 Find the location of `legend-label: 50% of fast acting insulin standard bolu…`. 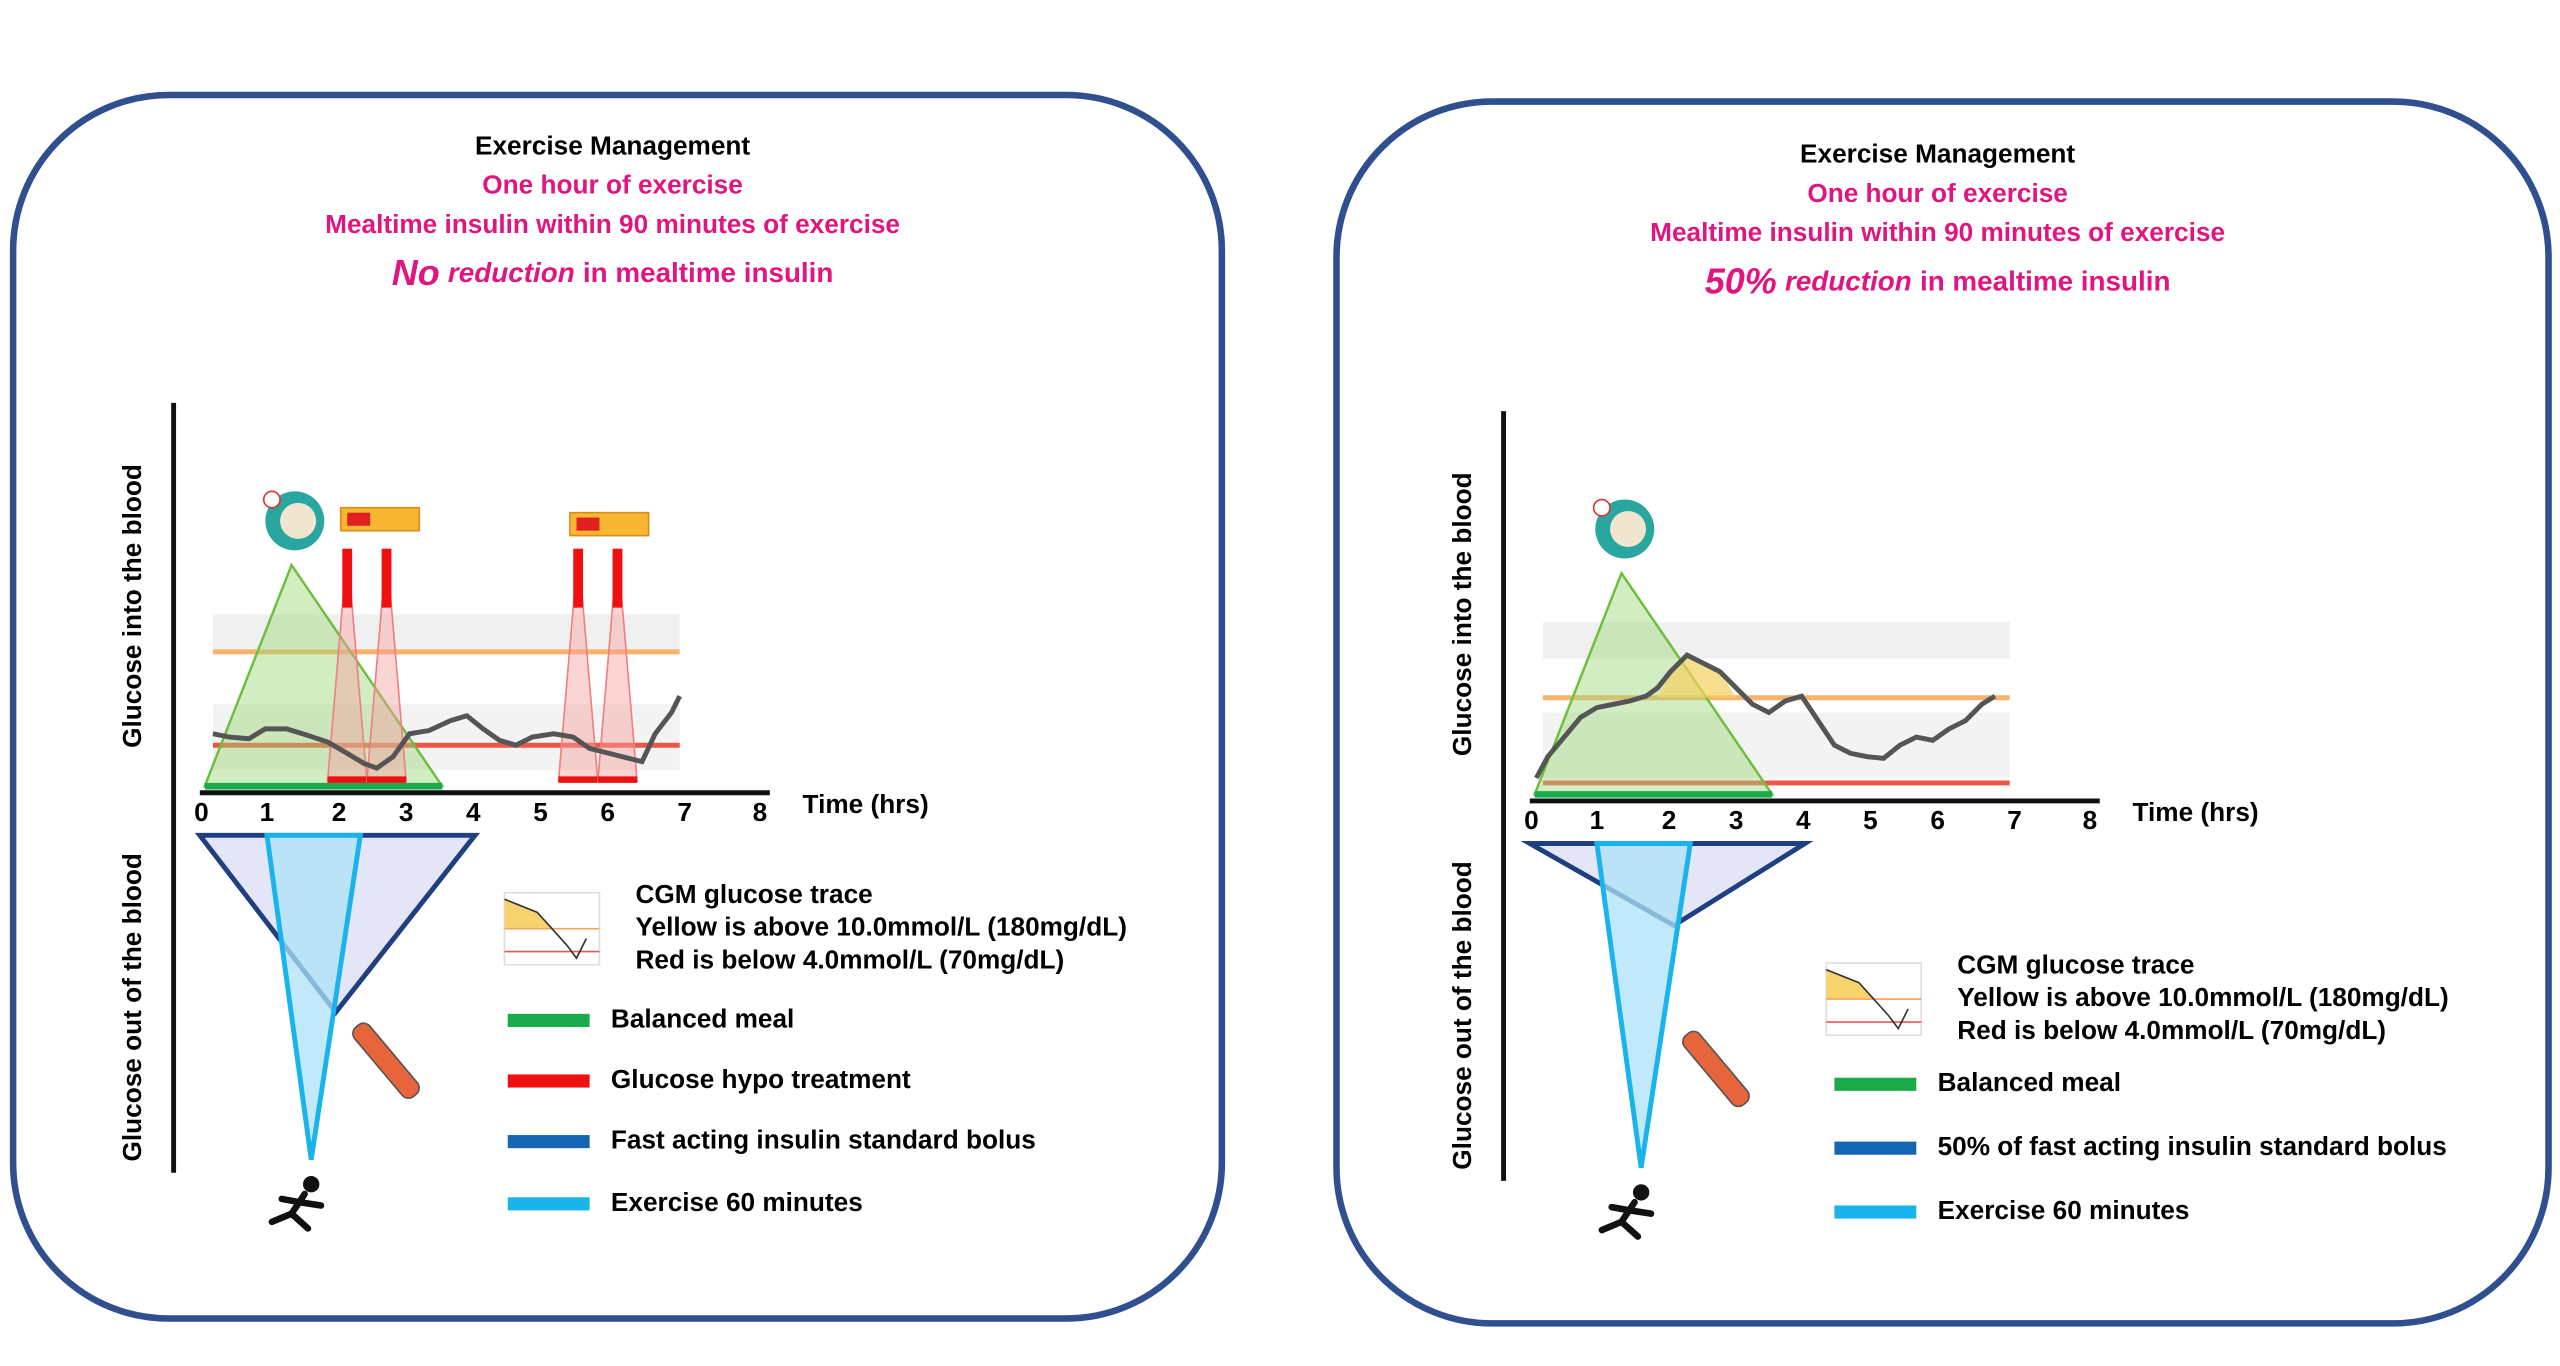

legend-label: 50% of fast acting insulin standard bolu… is located at coordinates (2192, 1146).